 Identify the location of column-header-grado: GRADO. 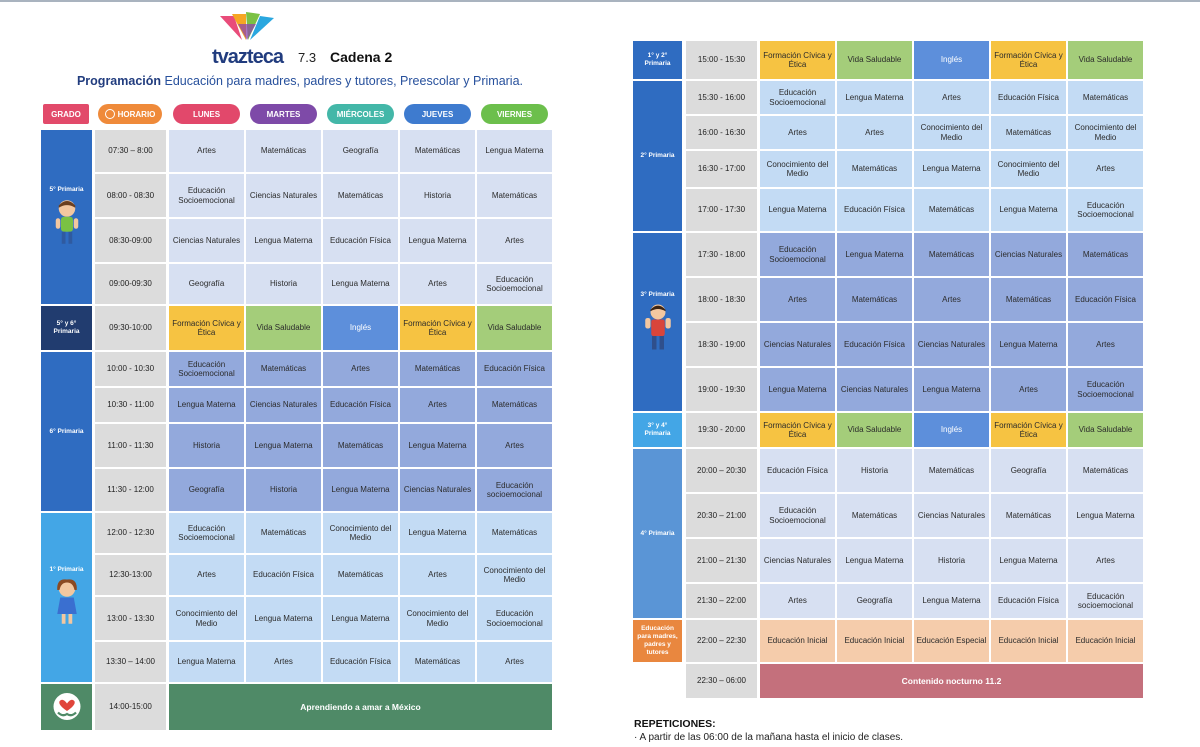
(66, 114).